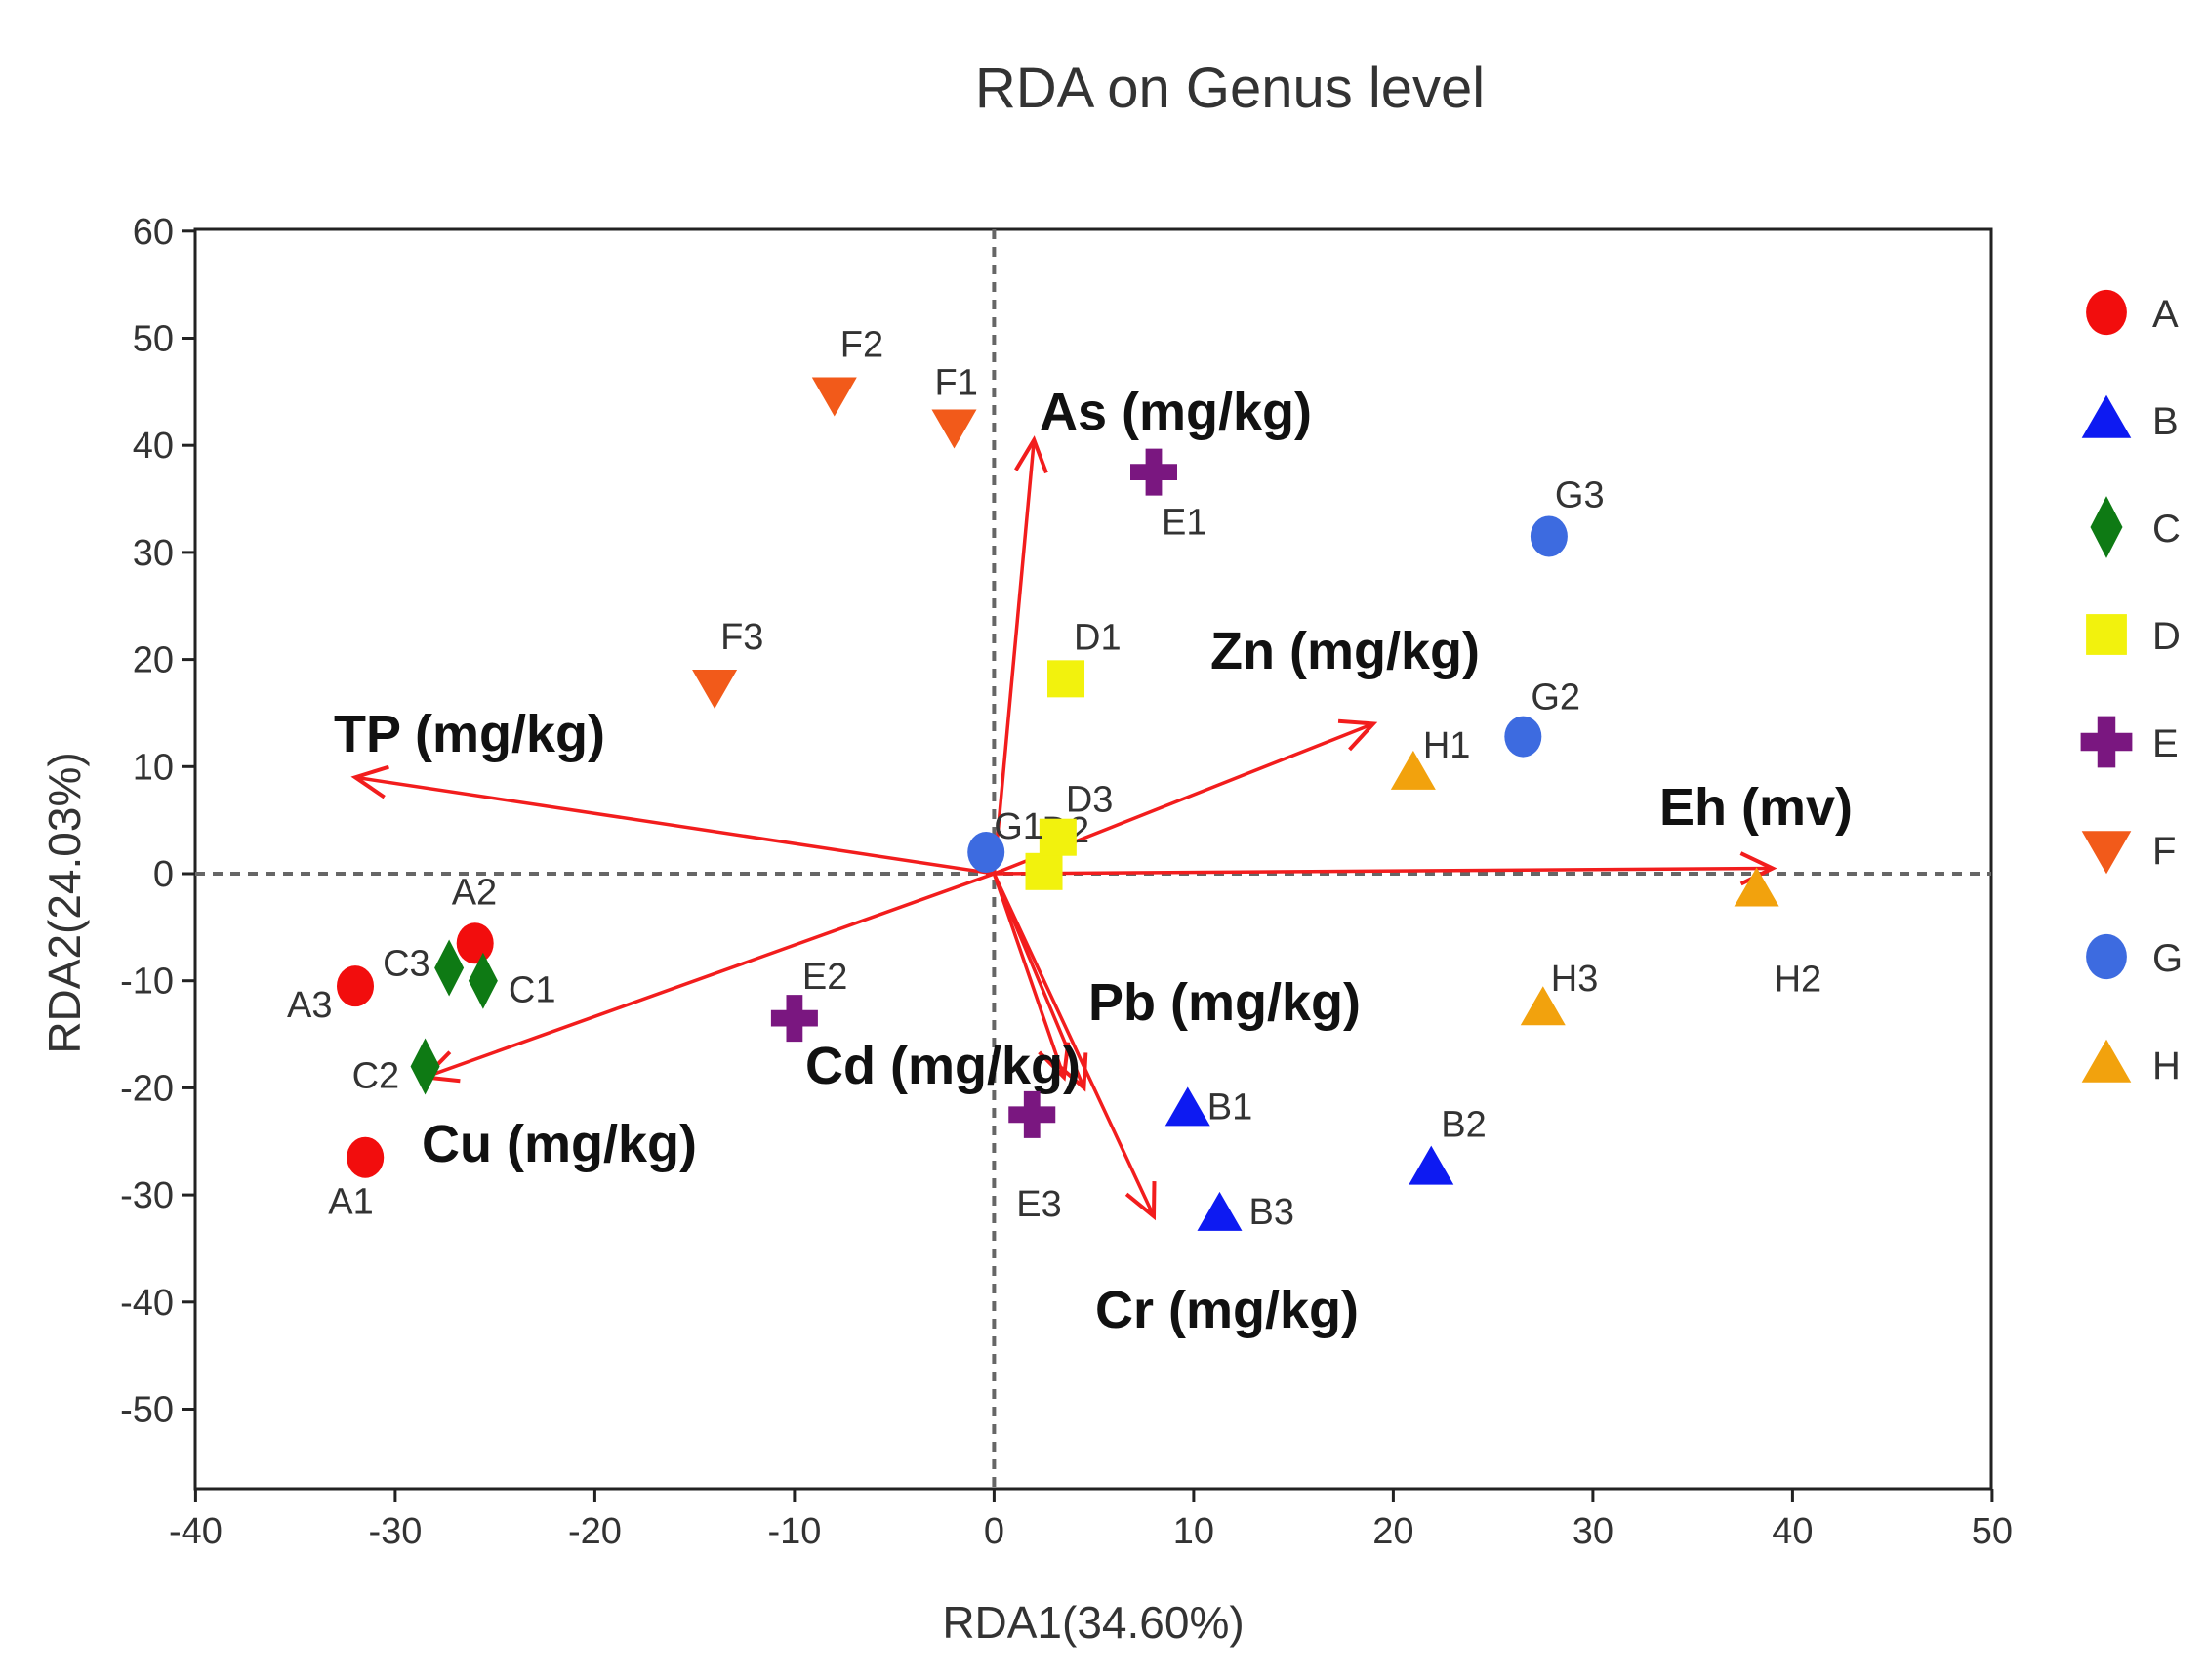 This screenshot has height=1680, width=2206. What do you see at coordinates (2106, 742) in the screenshot?
I see `legend-marker-e` at bounding box center [2106, 742].